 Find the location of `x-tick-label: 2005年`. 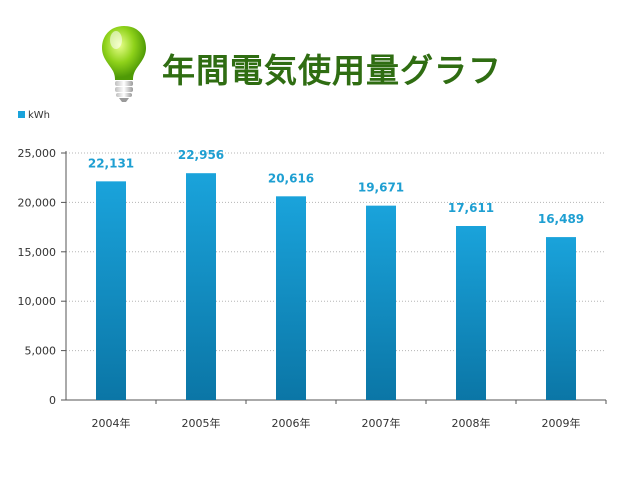

x-tick-label: 2005年 is located at coordinates (201, 423).